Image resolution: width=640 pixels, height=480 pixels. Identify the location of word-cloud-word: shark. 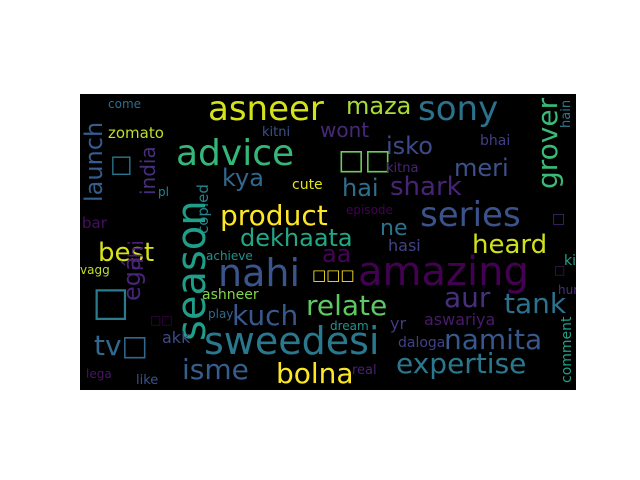
(426, 187).